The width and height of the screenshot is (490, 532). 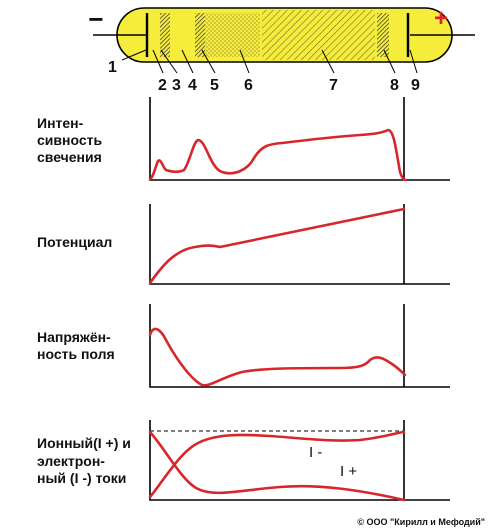 I want to click on panel-potential-label: Потенциал, so click(x=74, y=242).